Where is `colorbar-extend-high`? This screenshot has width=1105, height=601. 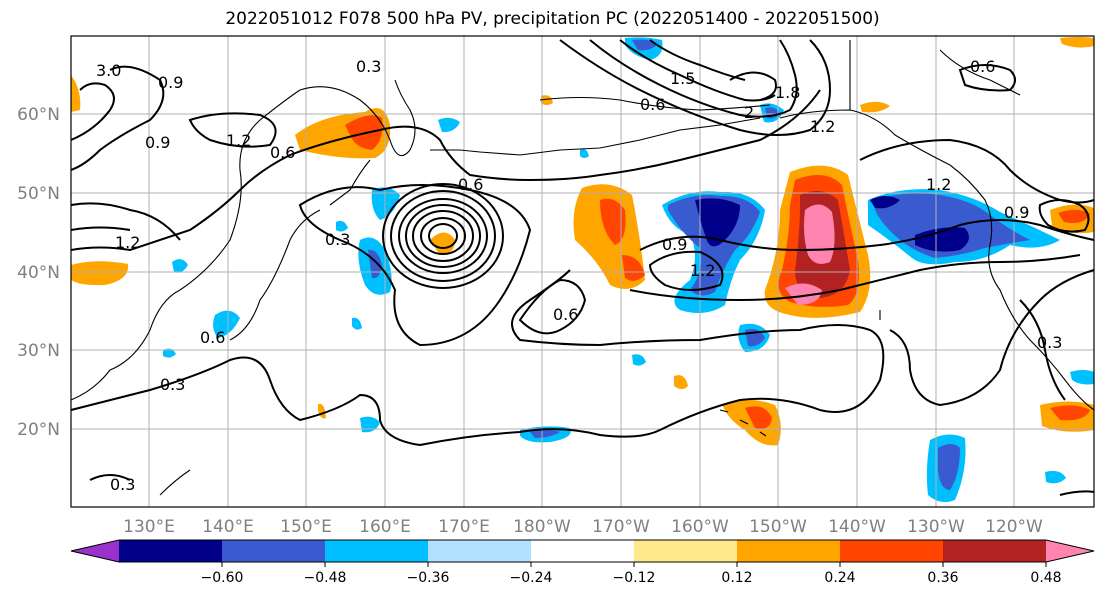
colorbar-extend-high is located at coordinates (1070, 551).